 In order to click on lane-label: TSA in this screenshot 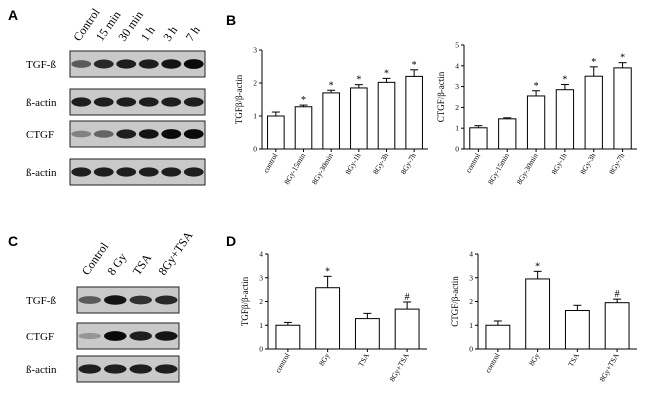, I will do `click(142, 264)`.